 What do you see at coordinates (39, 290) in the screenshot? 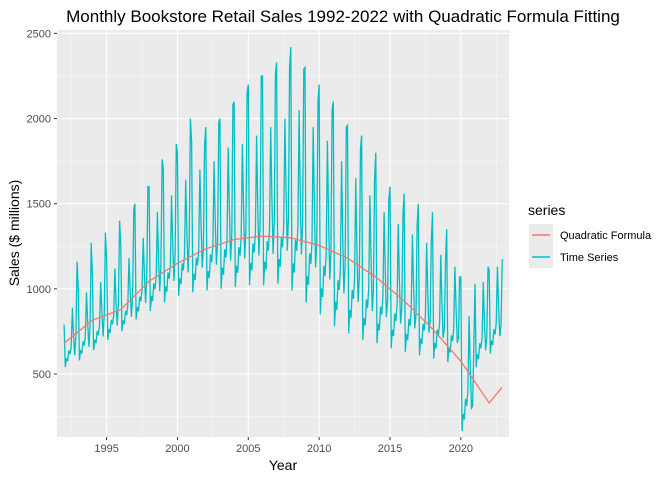
I see `y-tick-label: 1000` at bounding box center [39, 290].